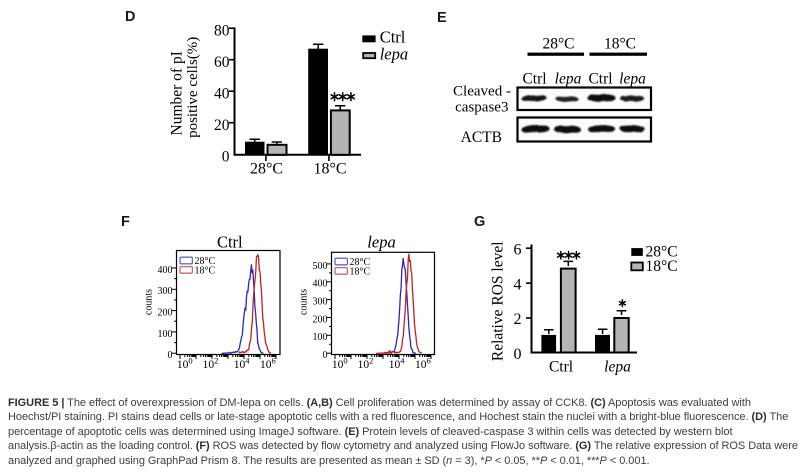 Image resolution: width=800 pixels, height=474 pixels. I want to click on svg-text: E, so click(442, 18).